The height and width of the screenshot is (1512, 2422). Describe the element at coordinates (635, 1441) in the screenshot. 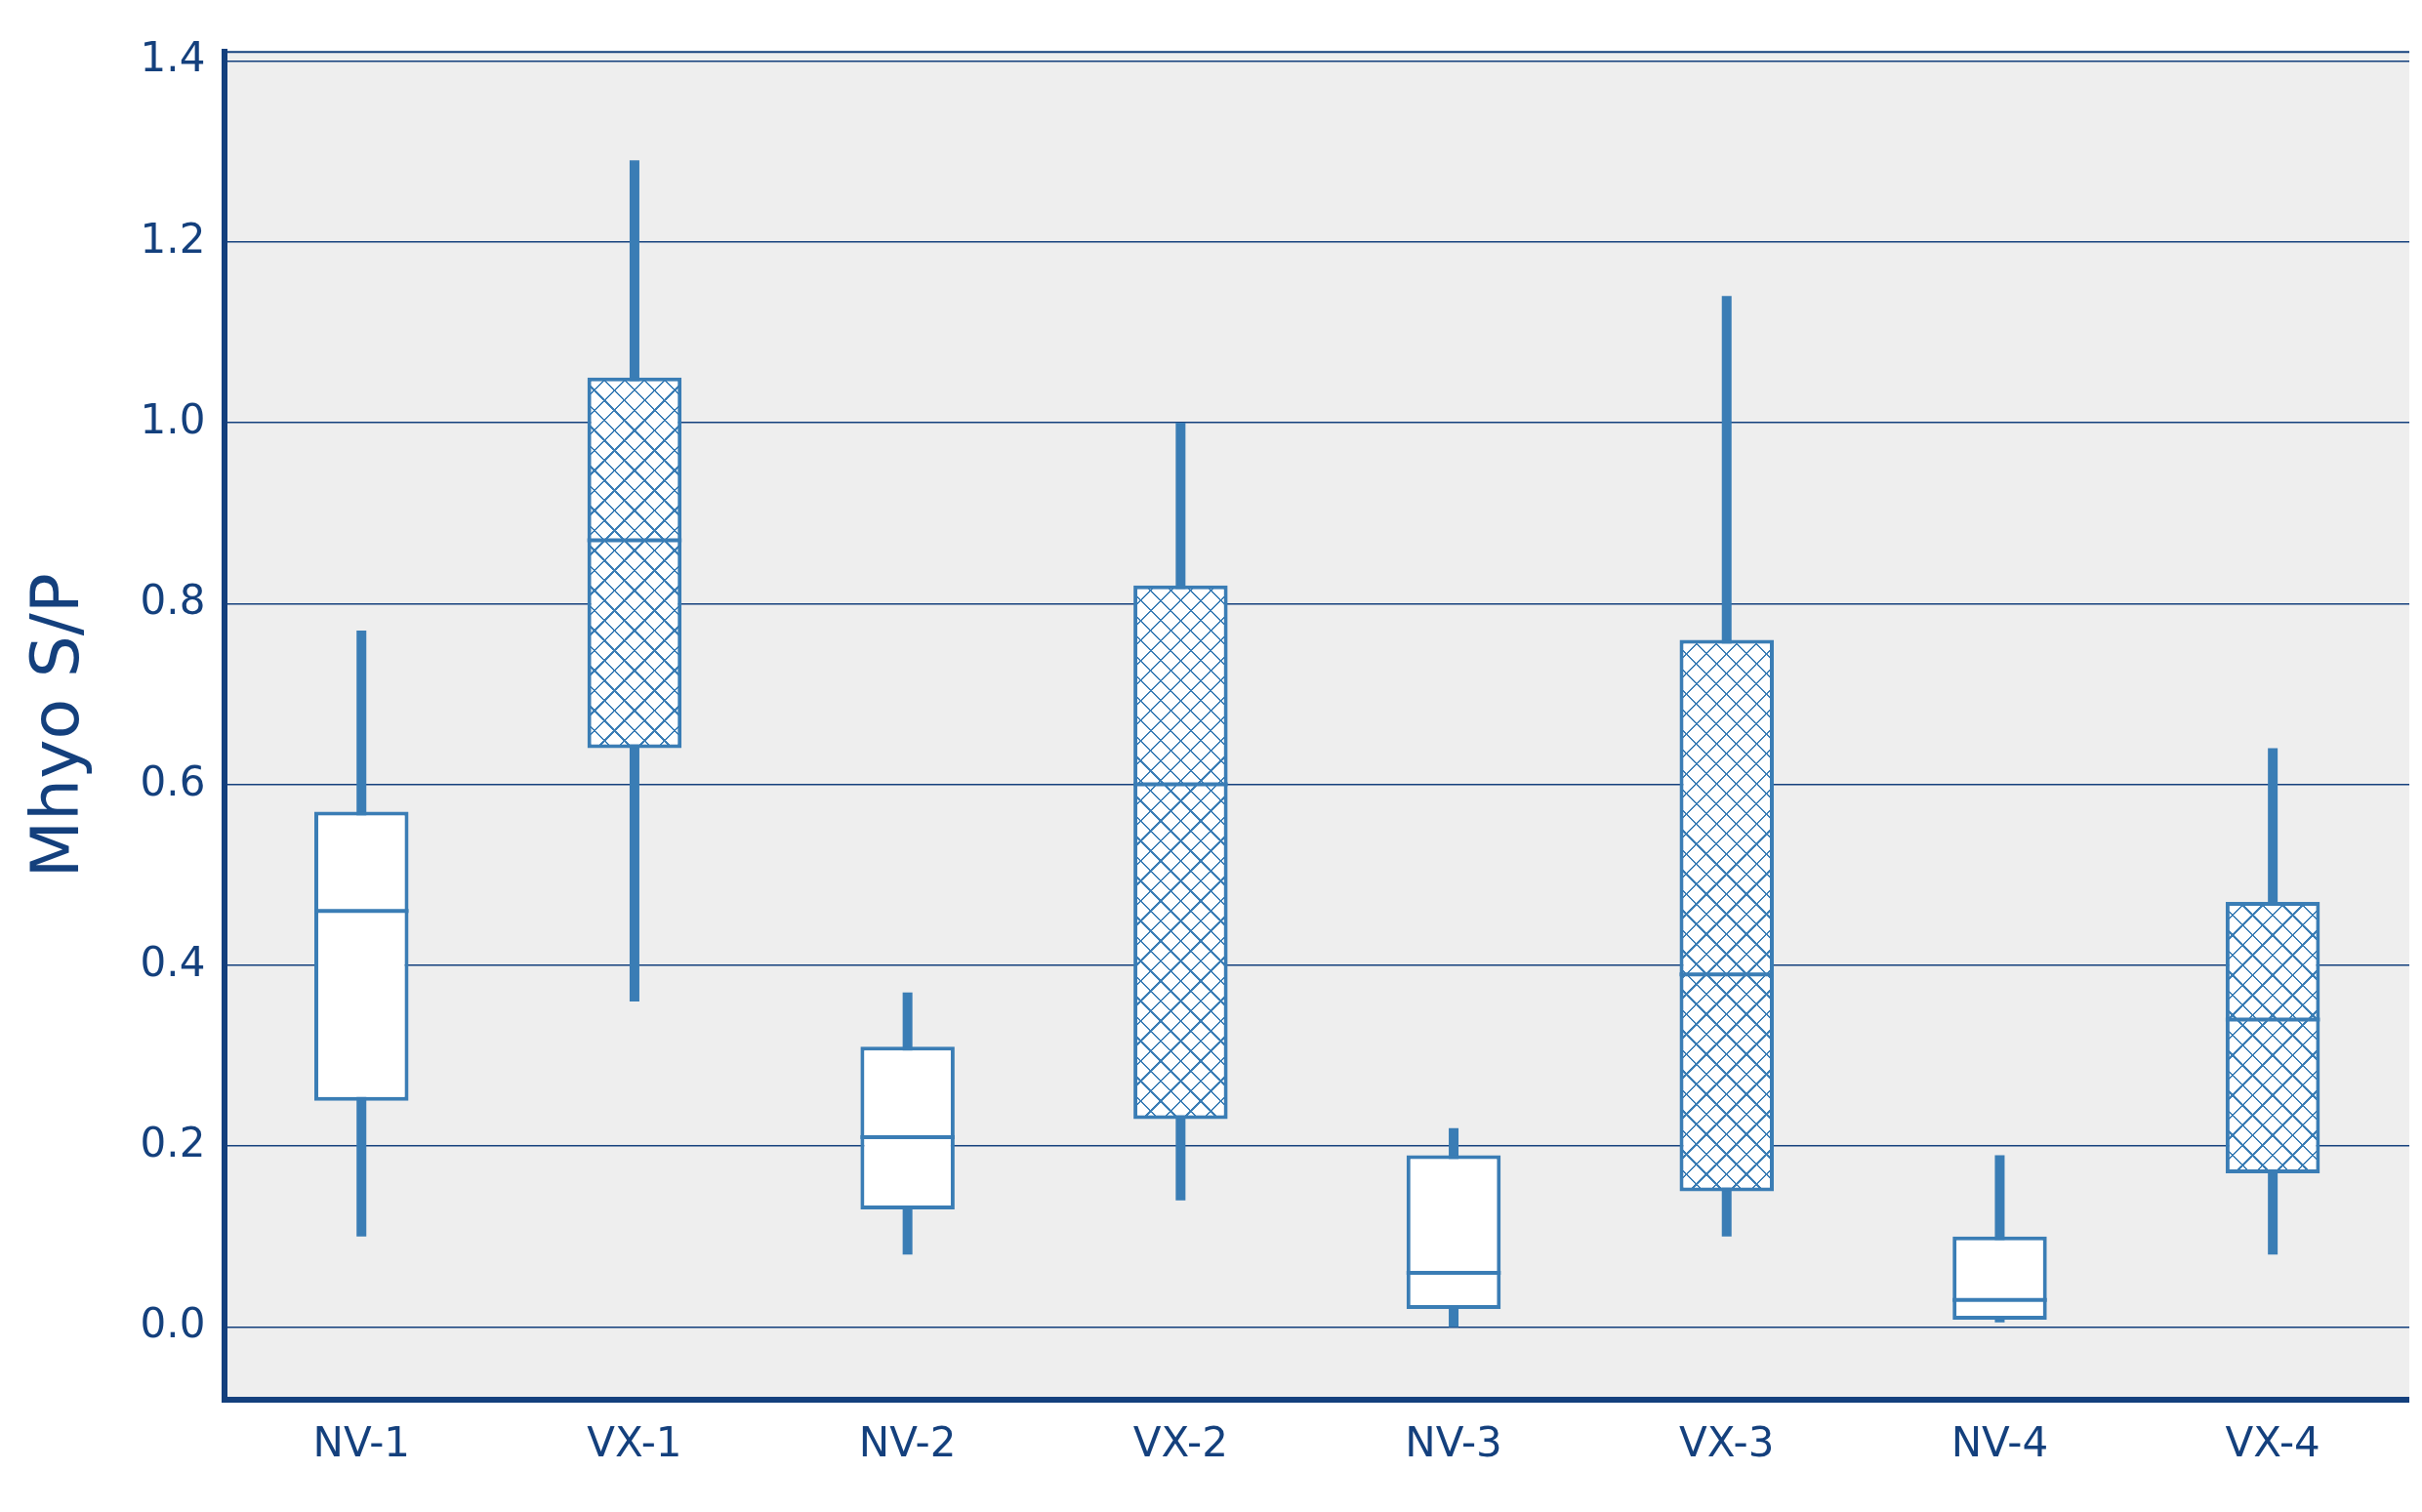

I see `x-tick-label: VX-1` at that location.